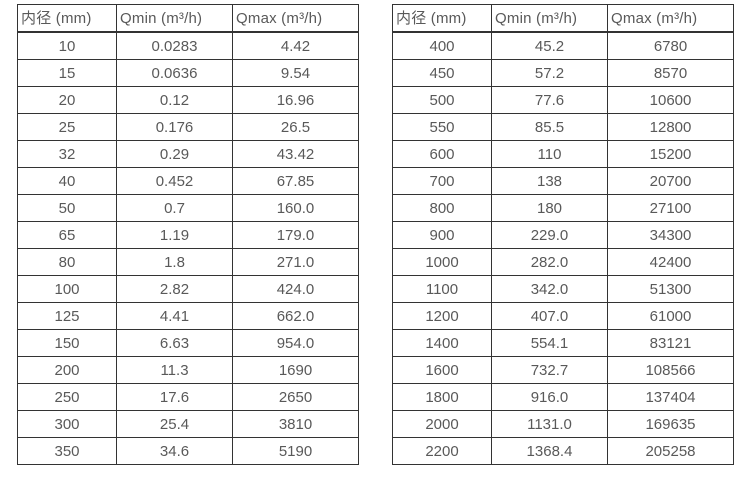  I want to click on table-cell: 0.0636, so click(174, 73).